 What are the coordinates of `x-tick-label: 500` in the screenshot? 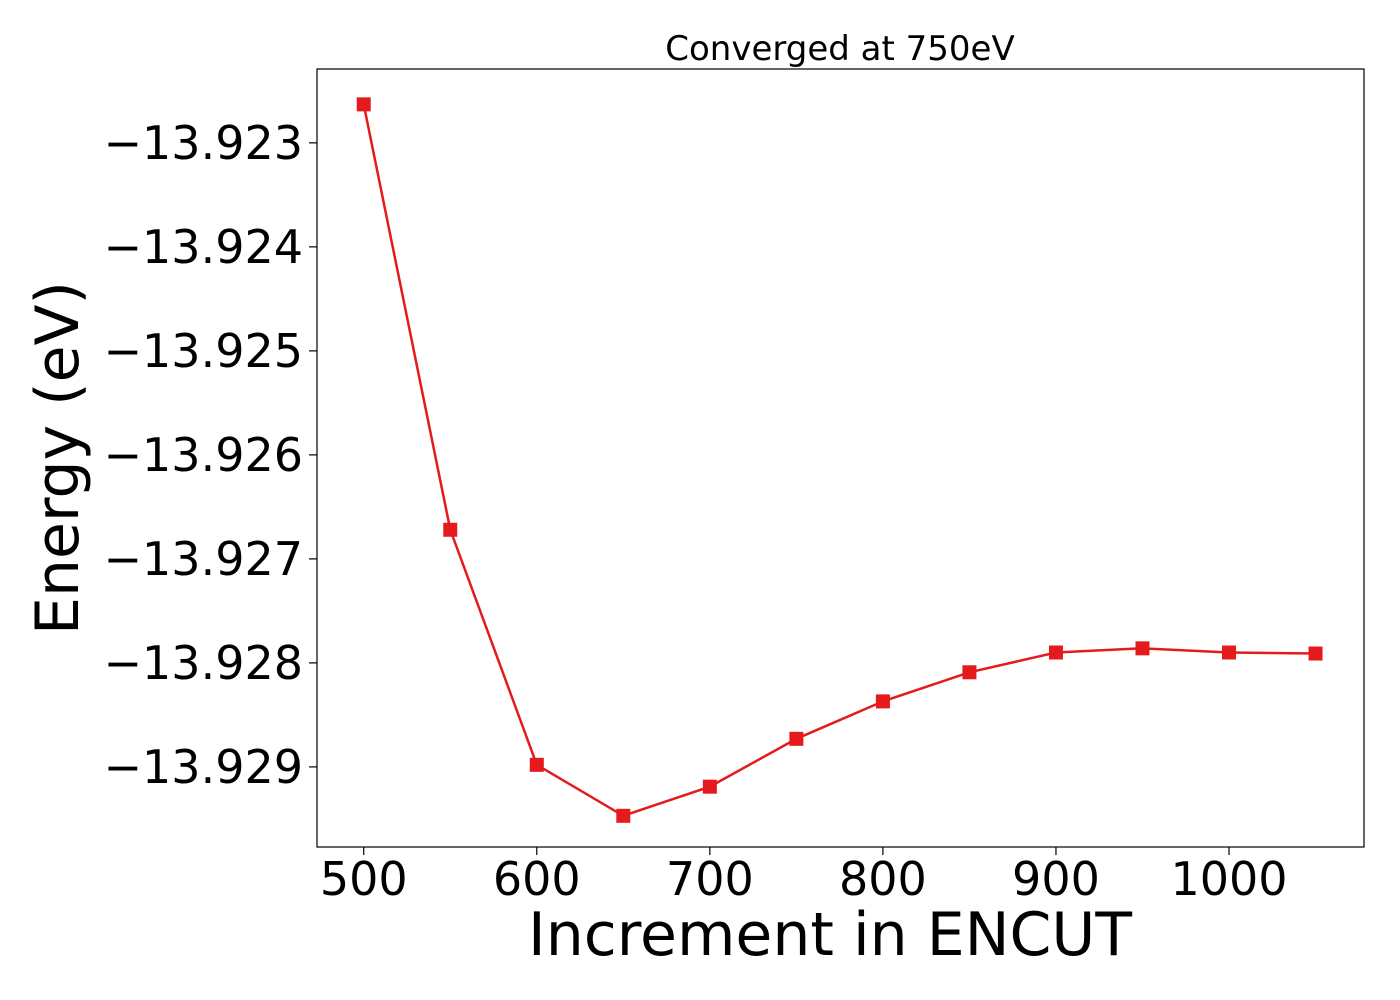 It's located at (364, 879).